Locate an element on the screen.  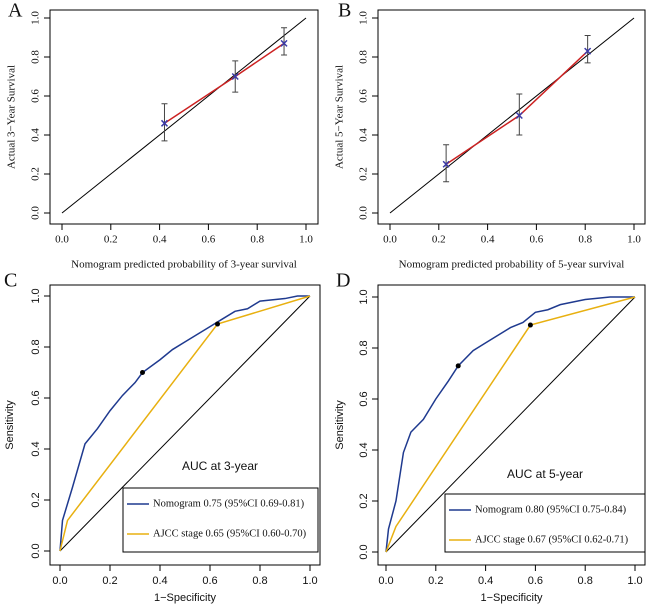
panel-letter: A is located at coordinates (15, 11).